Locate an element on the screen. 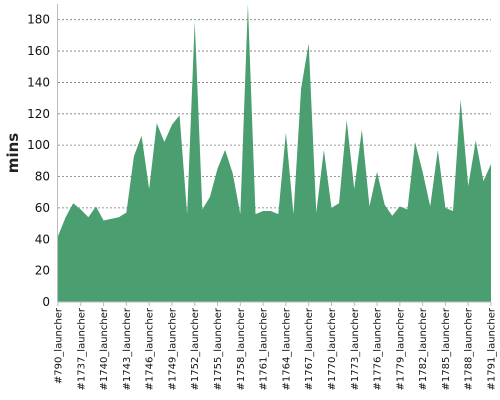 This screenshot has width=500, height=400. x-tick-label: #1755_launcher is located at coordinates (218, 348).